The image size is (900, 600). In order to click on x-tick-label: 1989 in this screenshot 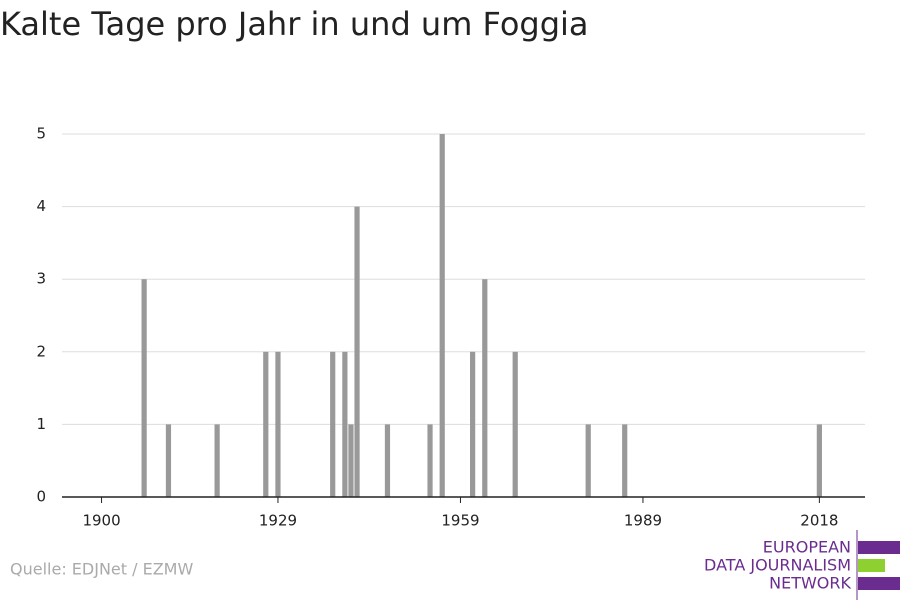, I will do `click(643, 521)`.